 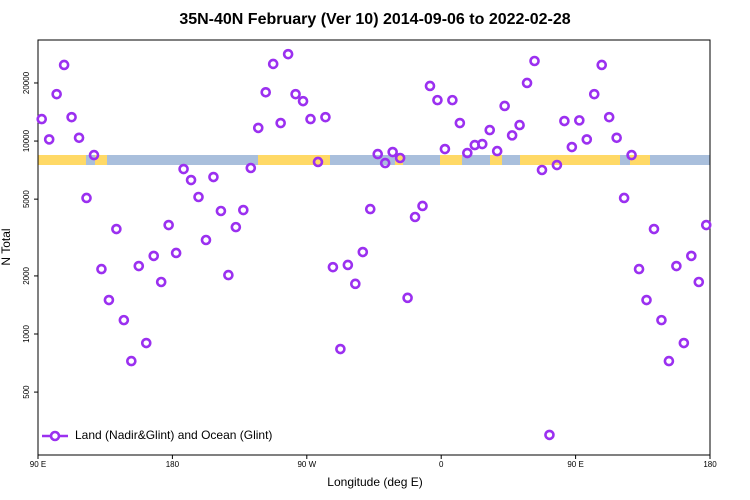 I want to click on land-ocean-band, so click(x=374, y=160).